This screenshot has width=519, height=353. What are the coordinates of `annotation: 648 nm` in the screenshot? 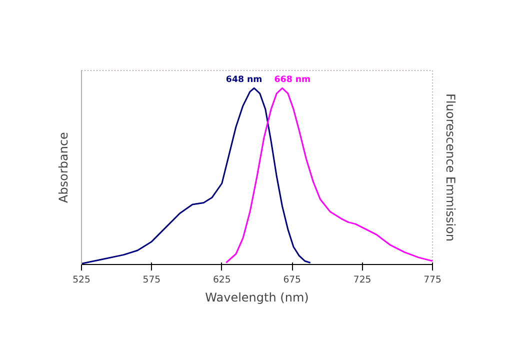 It's located at (244, 80).